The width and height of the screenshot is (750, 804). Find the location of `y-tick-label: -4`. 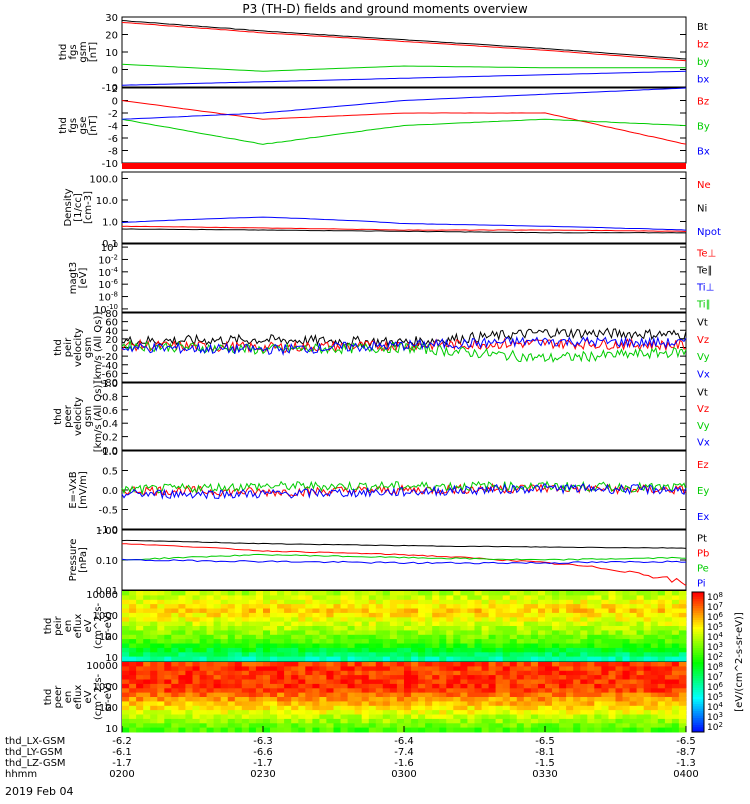

y-tick-label: -4 is located at coordinates (113, 127).